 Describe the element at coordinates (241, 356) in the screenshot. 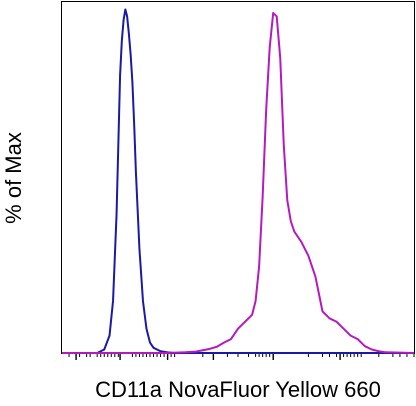

I see `x-axis-ticks` at that location.